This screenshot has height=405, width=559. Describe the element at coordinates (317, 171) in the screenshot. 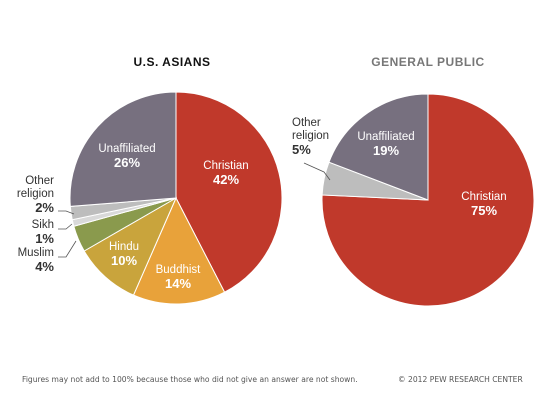

I see `general-public-leader-other-religion` at that location.